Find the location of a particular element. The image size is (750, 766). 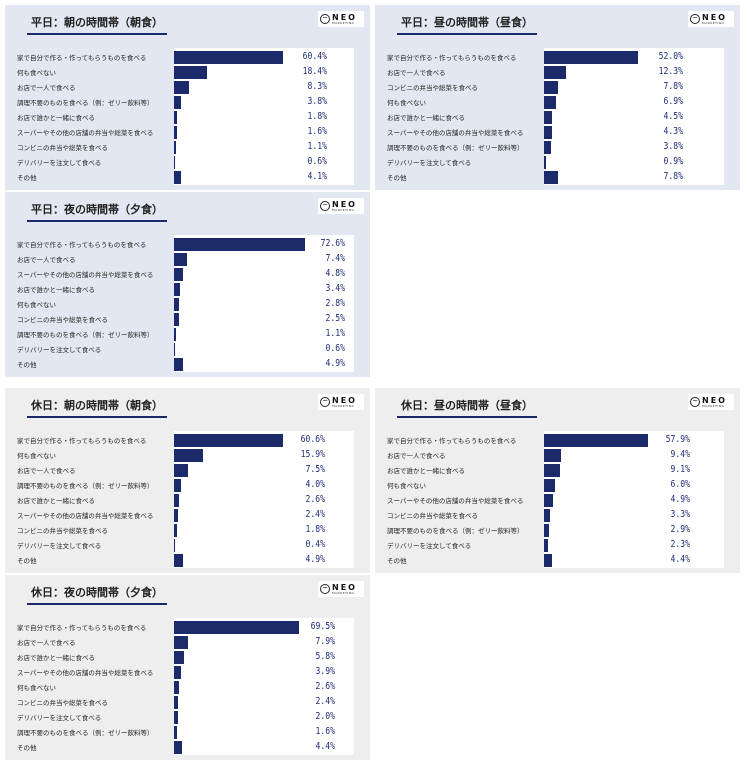

bar-row: 何も食べない 2.6% is located at coordinates (185, 687).